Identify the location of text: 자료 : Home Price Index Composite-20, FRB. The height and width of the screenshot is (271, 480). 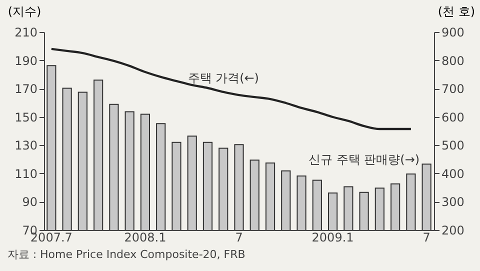
(126, 254).